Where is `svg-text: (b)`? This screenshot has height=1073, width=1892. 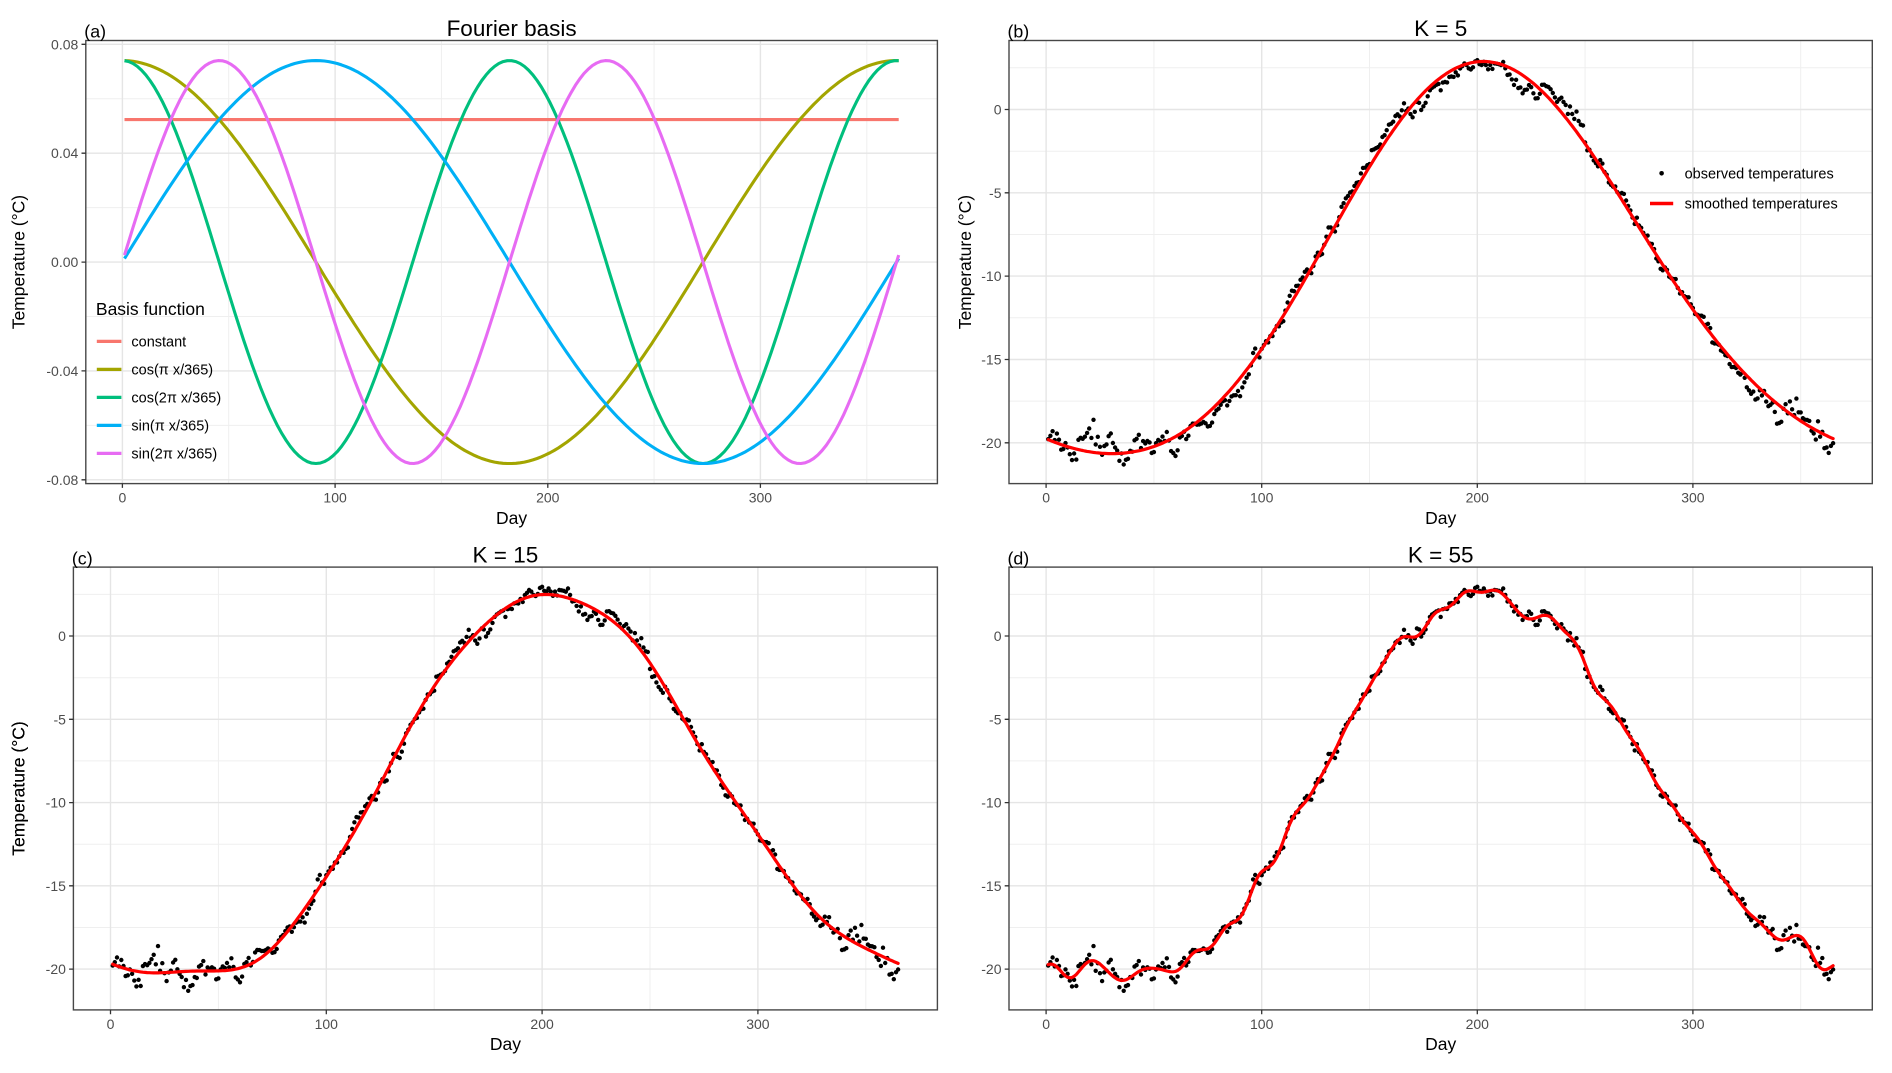 svg-text: (b) is located at coordinates (1019, 32).